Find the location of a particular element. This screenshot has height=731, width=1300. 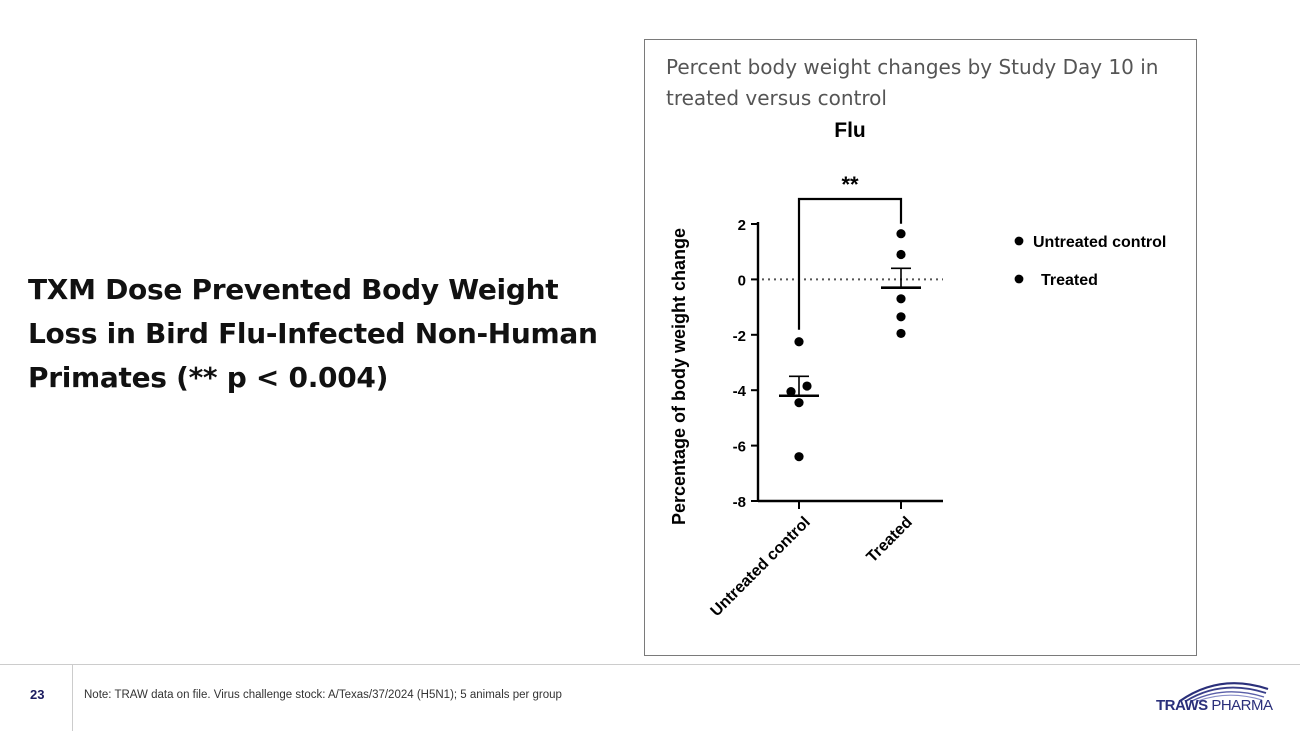

slide-number: 23 is located at coordinates (37, 694).